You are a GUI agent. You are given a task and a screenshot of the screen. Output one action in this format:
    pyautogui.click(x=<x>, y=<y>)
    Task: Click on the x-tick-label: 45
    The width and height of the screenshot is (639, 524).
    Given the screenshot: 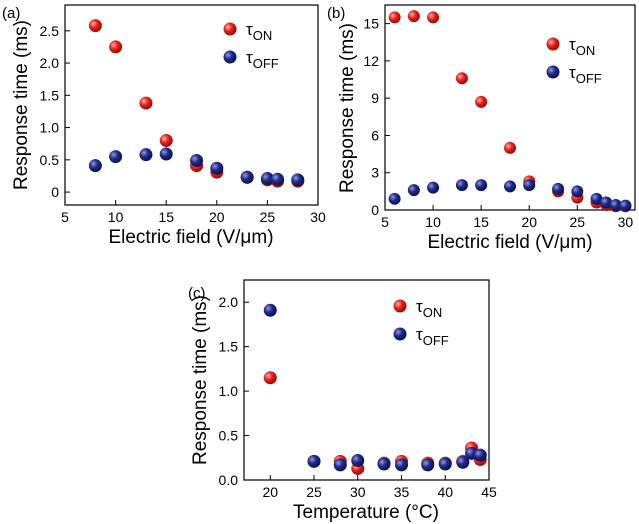 What is the action you would take?
    pyautogui.click(x=489, y=492)
    